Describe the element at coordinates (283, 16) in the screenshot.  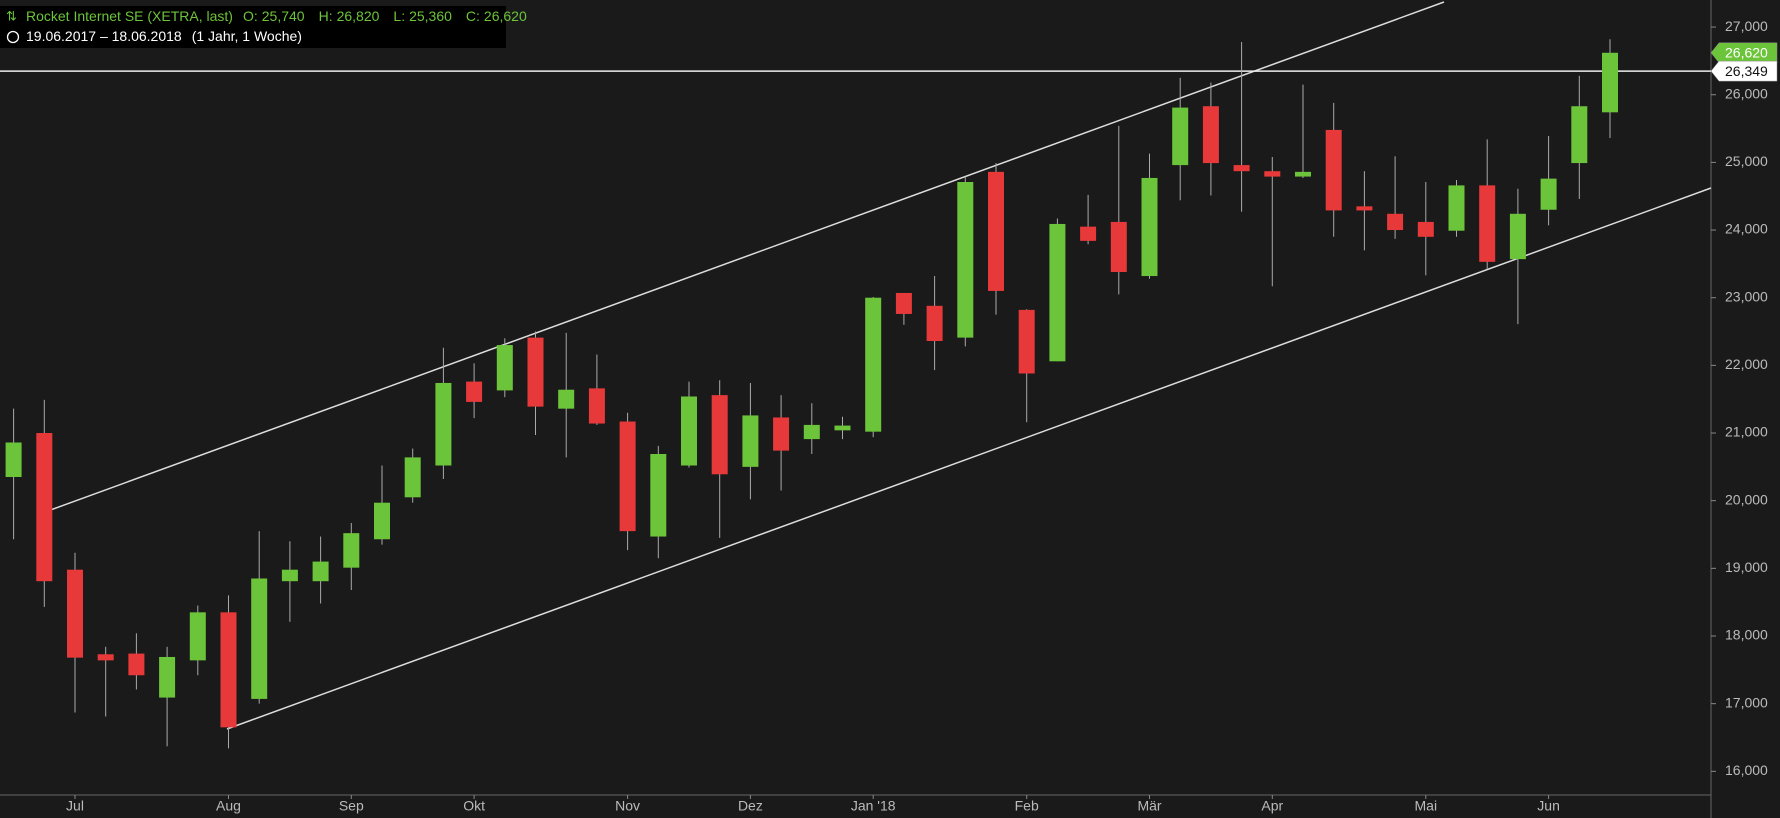
I see `info-value: 25,740` at that location.